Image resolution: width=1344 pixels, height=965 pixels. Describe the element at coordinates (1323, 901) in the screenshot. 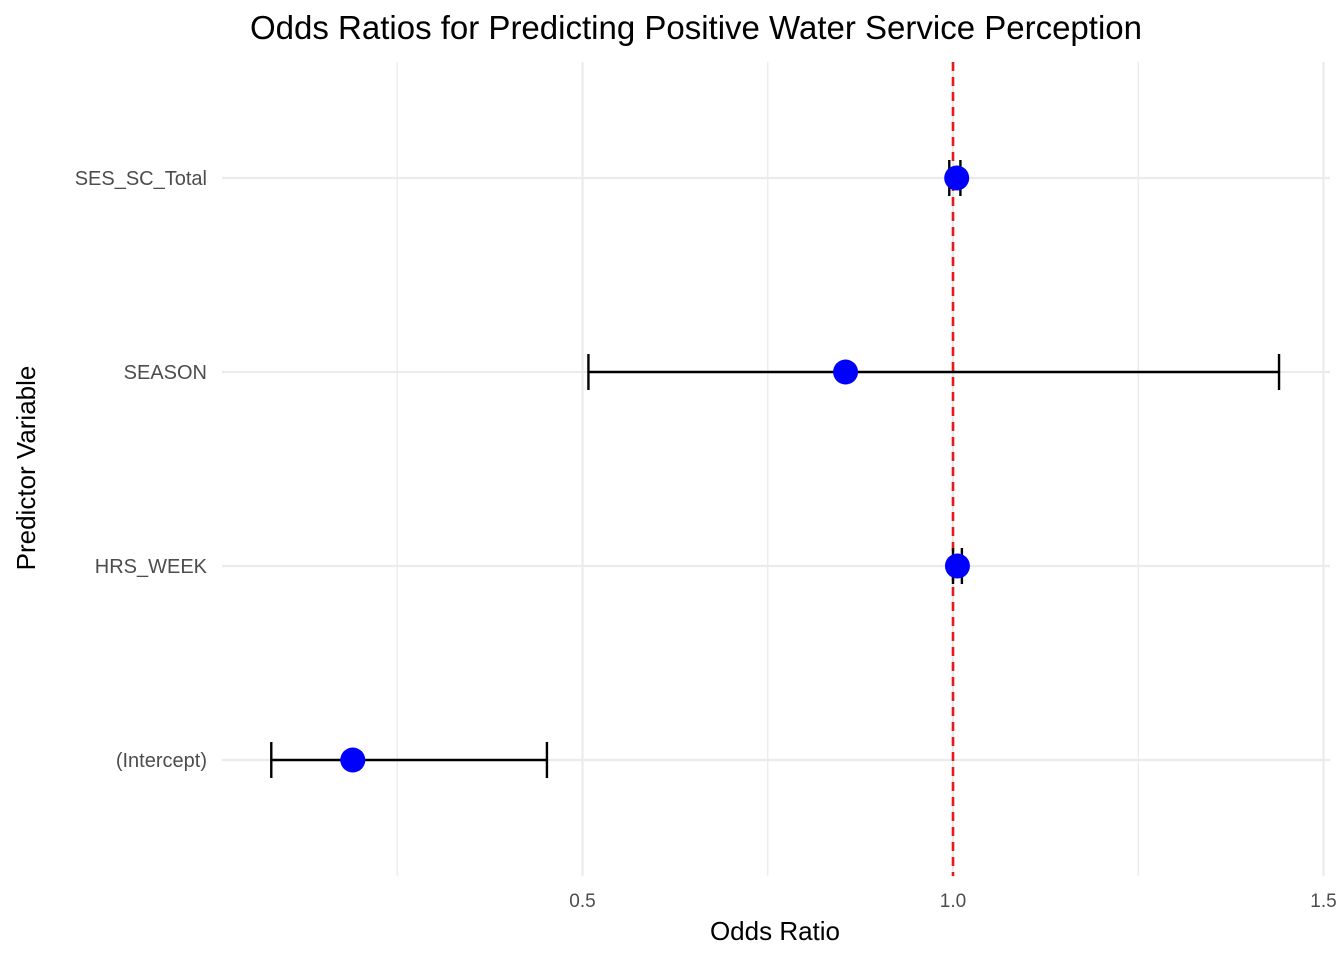

I see `x-tick-label: 1.5` at that location.